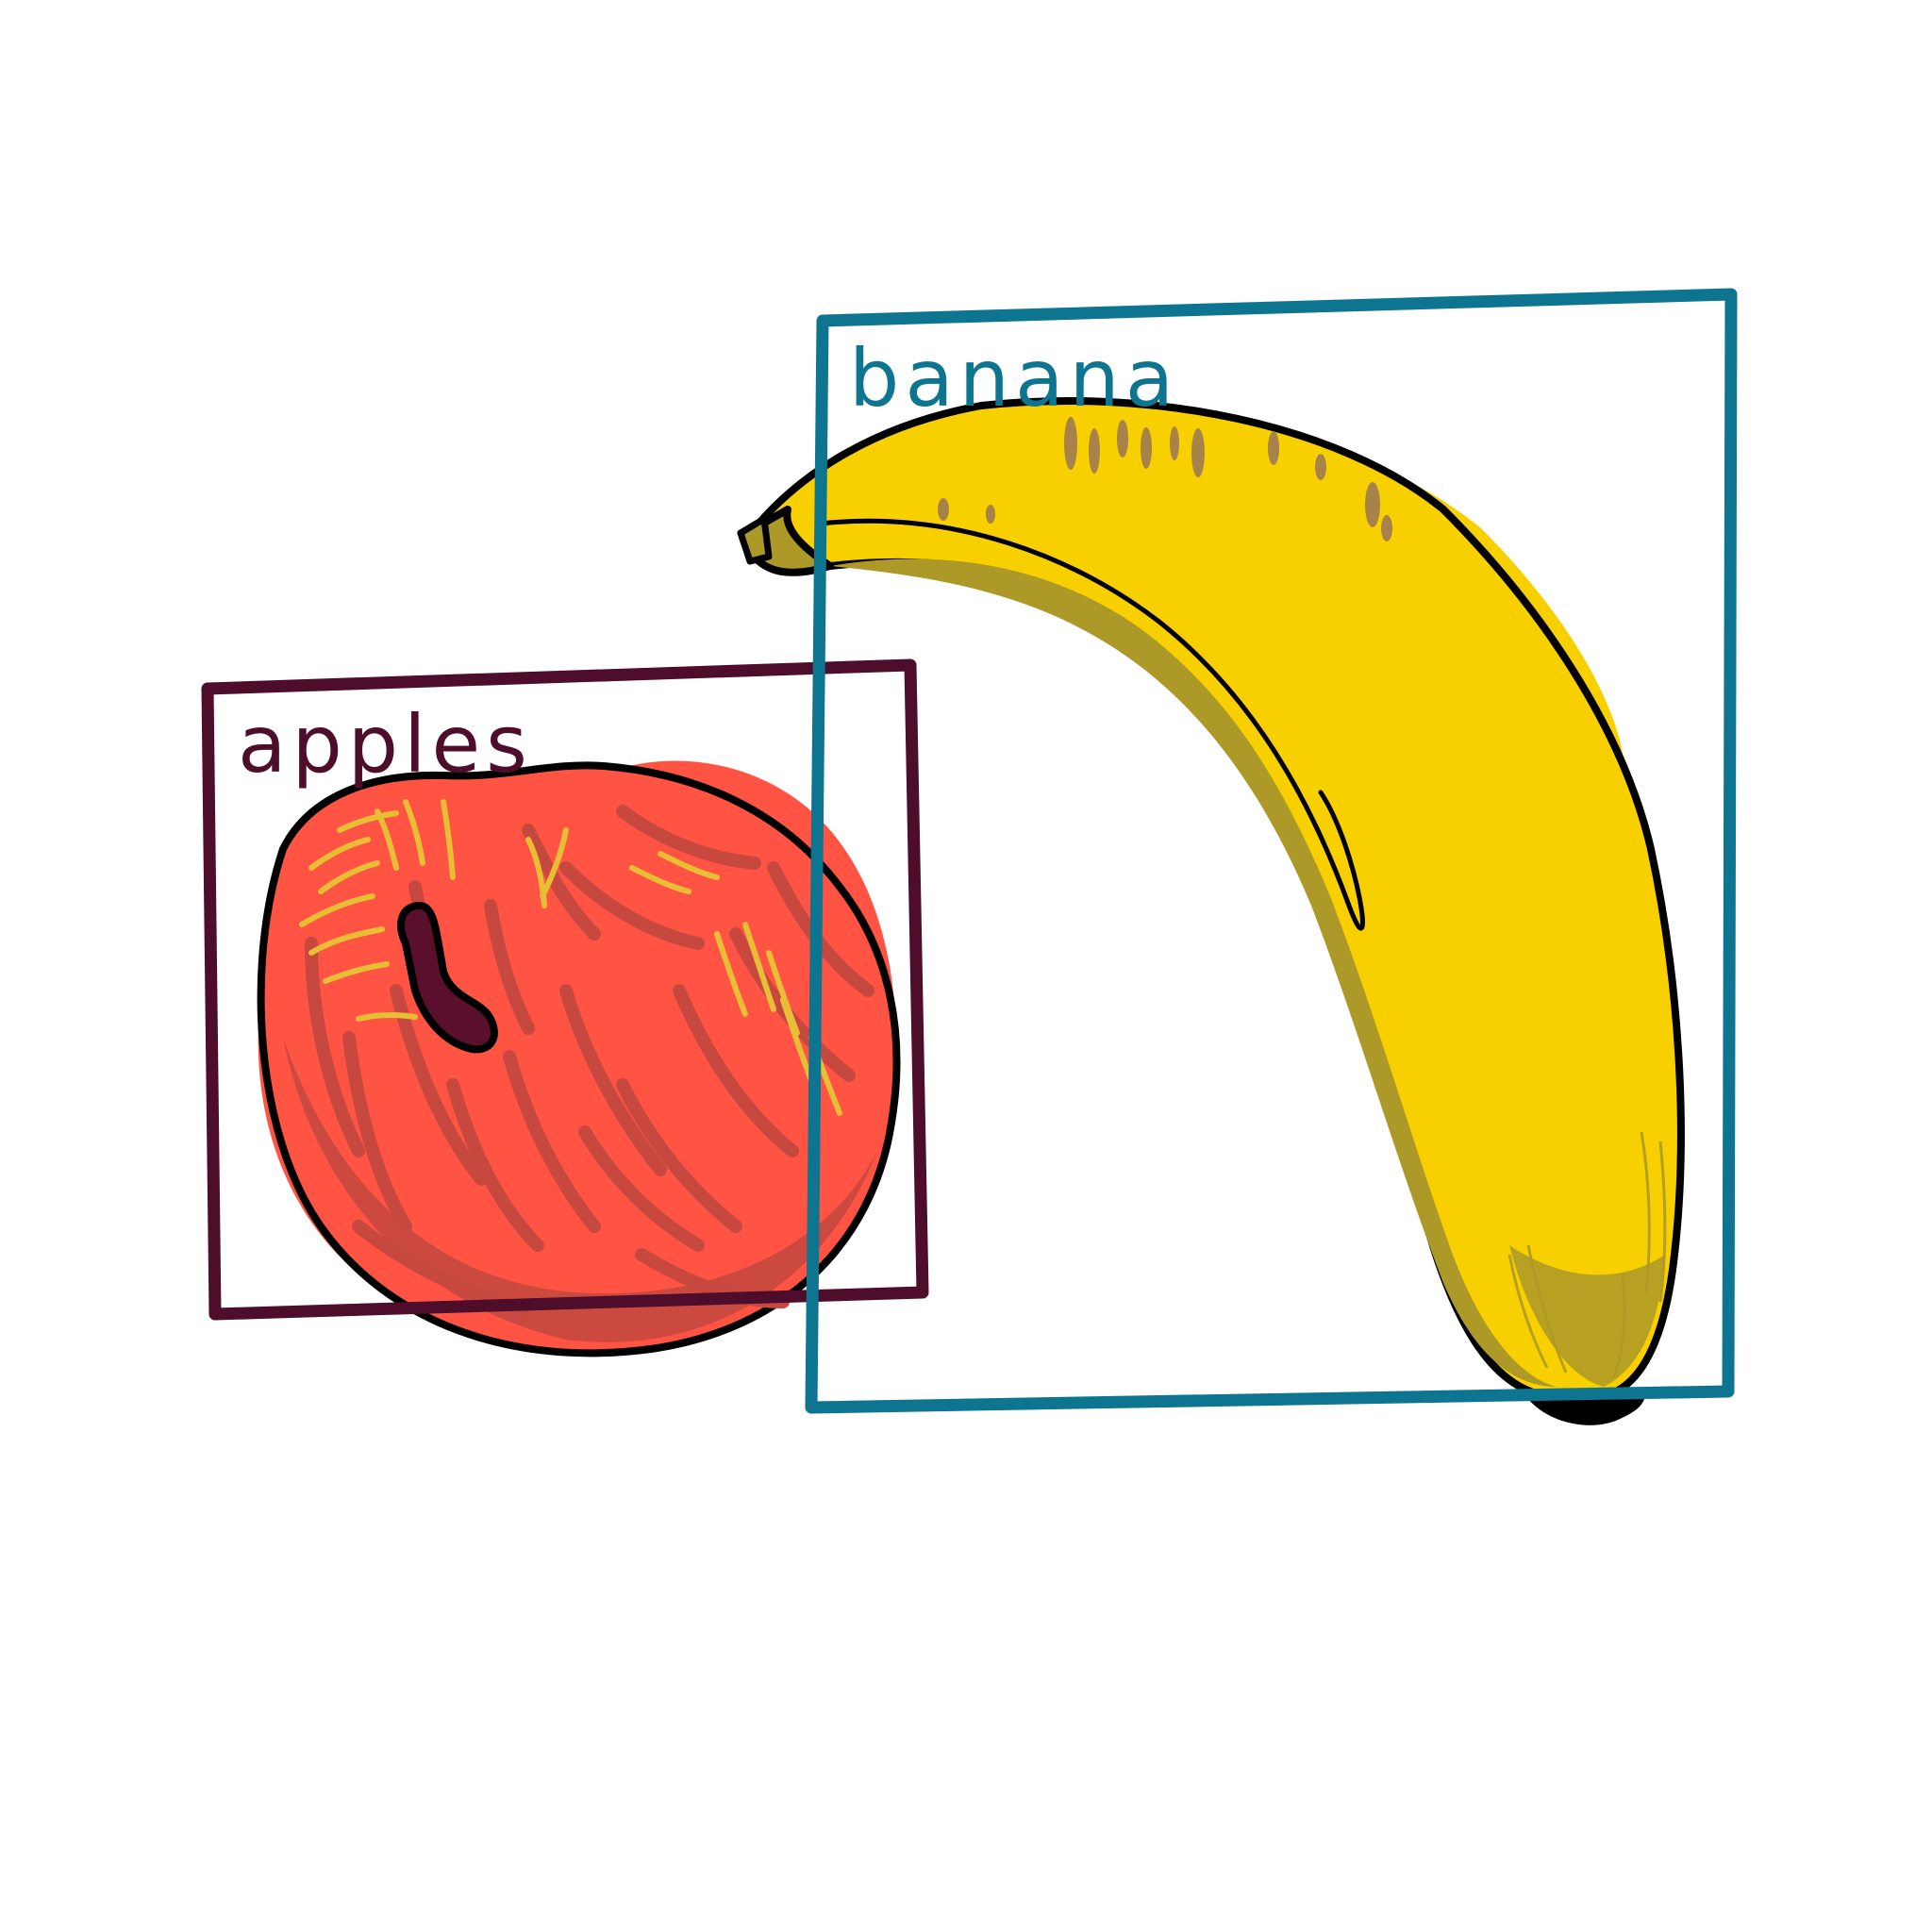 The height and width of the screenshot is (1932, 1932). Describe the element at coordinates (571, 958) in the screenshot. I see `apple-highlight-strokes` at that location.